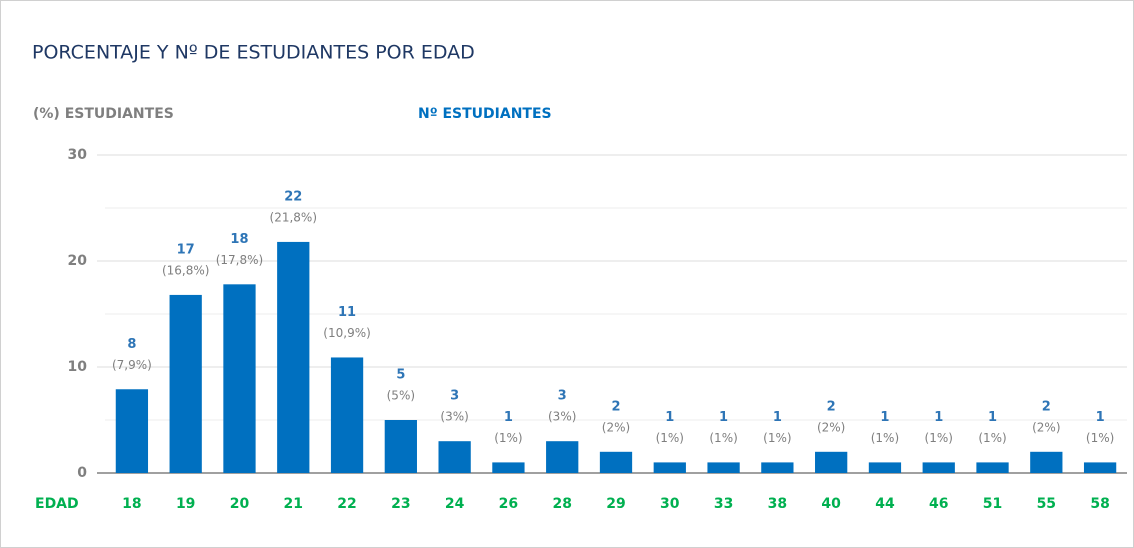 This screenshot has width=1134, height=548. What do you see at coordinates (131, 344) in the screenshot?
I see `count-value-label: 8` at bounding box center [131, 344].